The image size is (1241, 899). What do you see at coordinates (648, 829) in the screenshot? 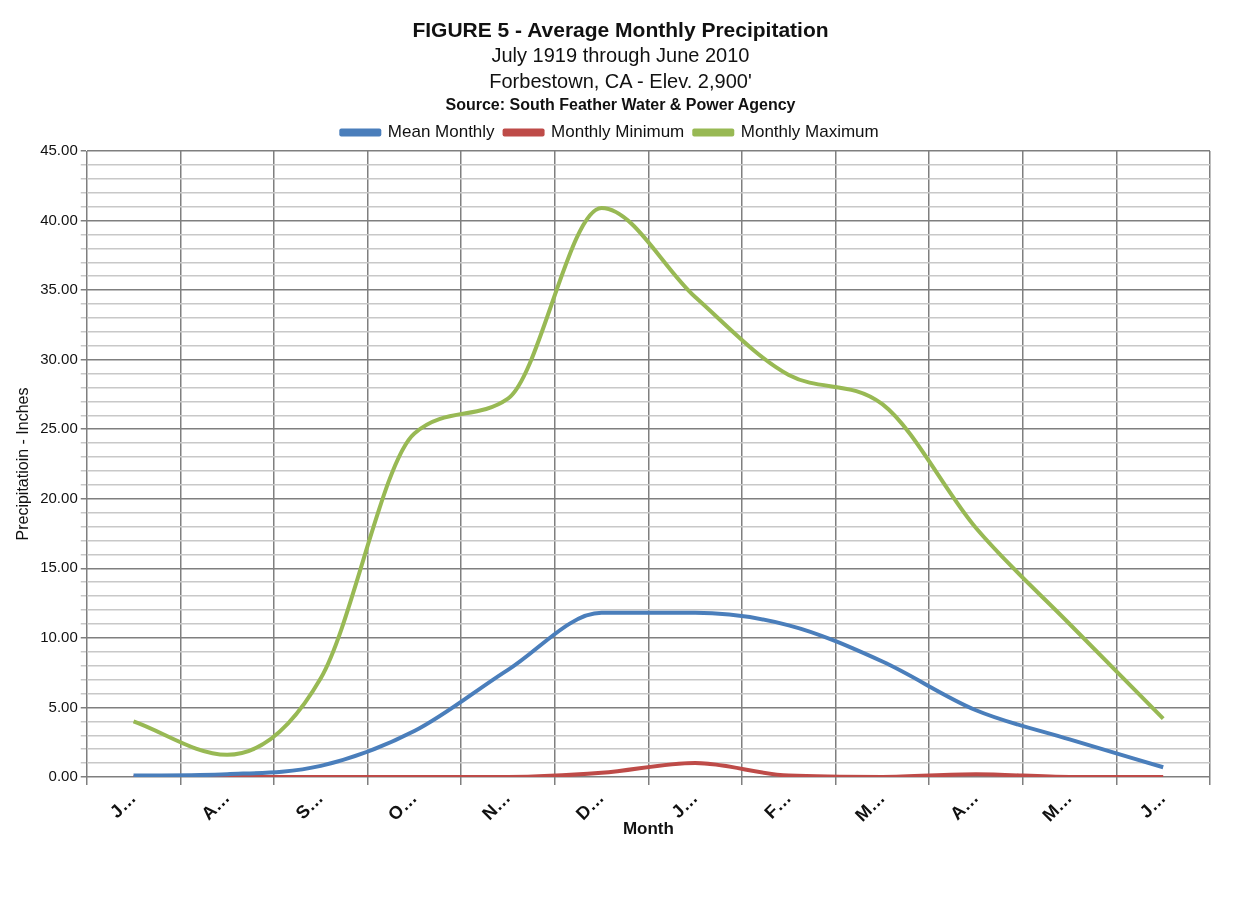
I see `x-axis-title: Month` at bounding box center [648, 829].